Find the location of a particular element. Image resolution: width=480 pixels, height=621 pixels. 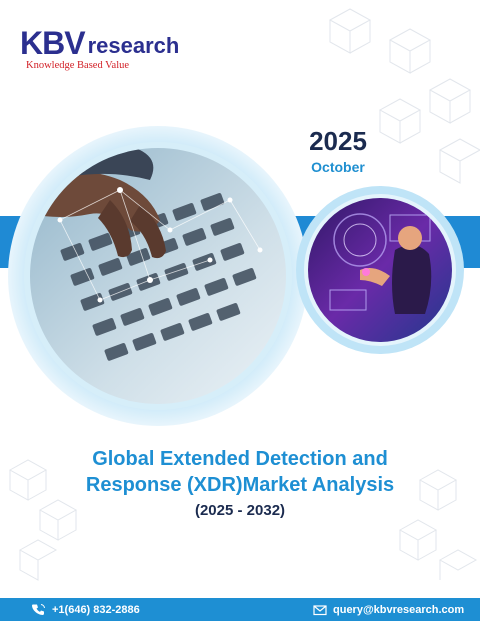

email-contact: query@kbvresearch.com is located at coordinates (388, 609).